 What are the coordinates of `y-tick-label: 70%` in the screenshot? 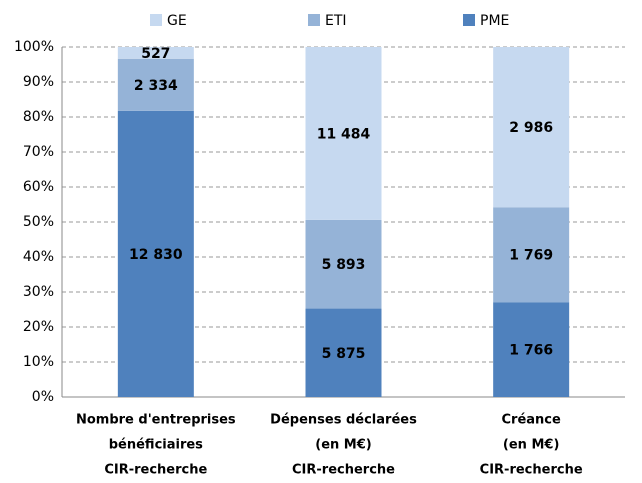 It's located at (38, 152).